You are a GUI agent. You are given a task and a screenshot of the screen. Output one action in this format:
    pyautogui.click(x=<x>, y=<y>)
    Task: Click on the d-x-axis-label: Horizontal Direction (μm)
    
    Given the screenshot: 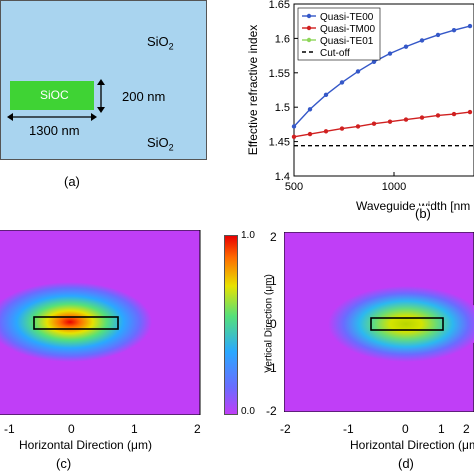 What is the action you would take?
    pyautogui.click(x=412, y=445)
    